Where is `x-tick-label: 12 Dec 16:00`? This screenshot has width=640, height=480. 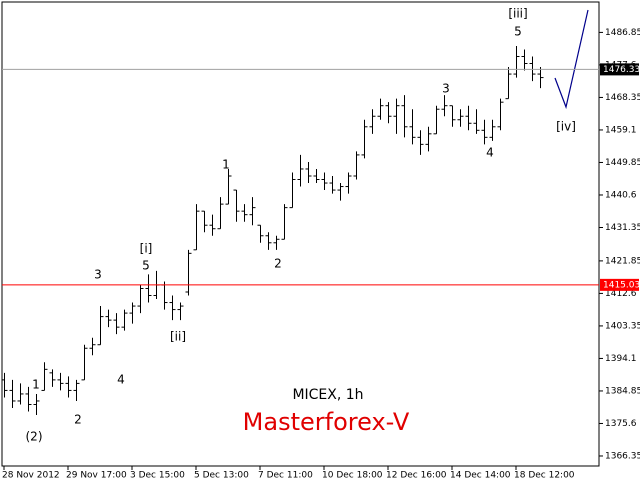
x-tick-label: 12 Dec 16:00 is located at coordinates (416, 475).